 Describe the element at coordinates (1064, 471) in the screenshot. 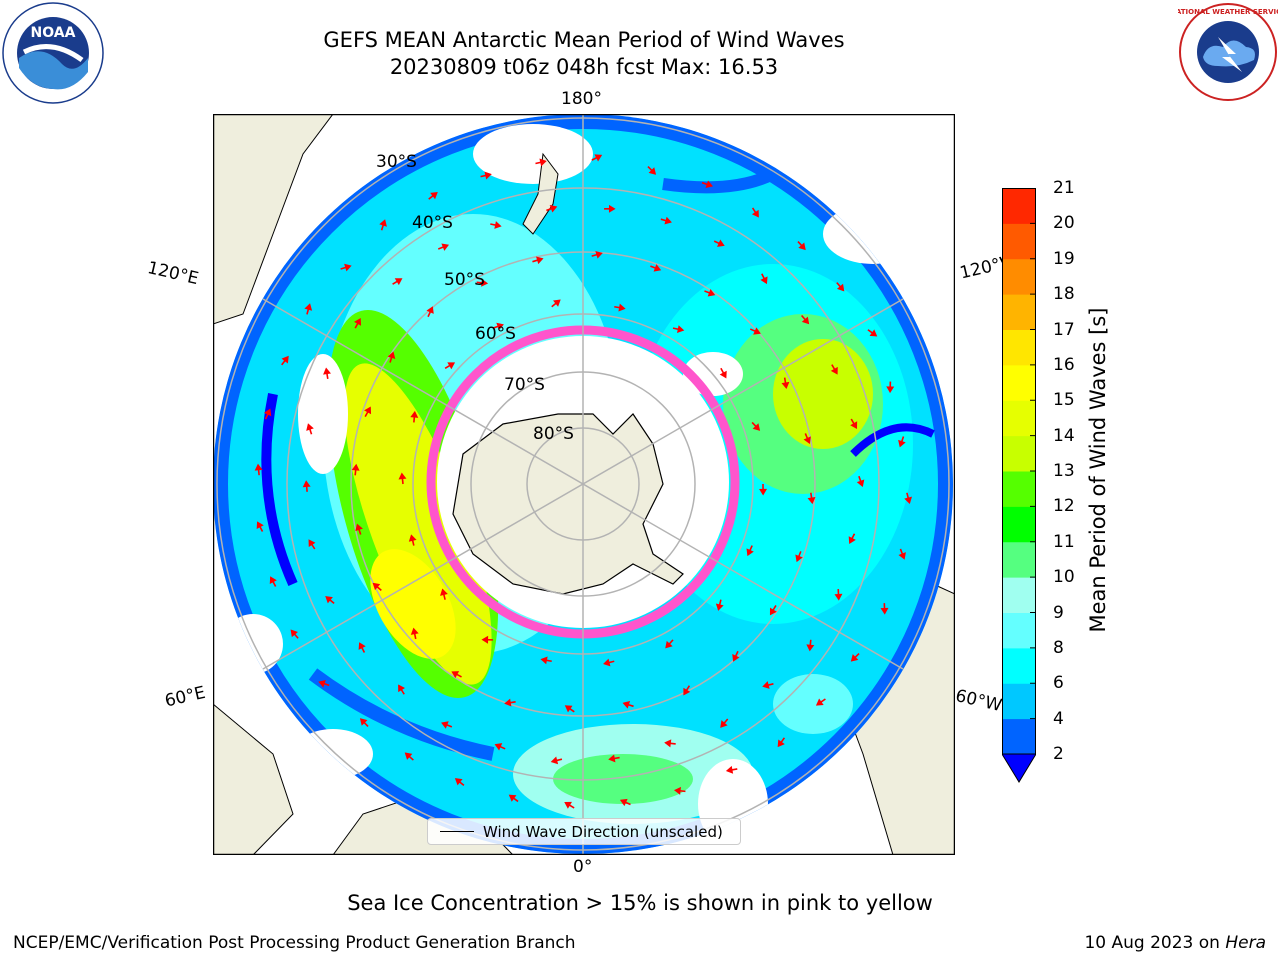

I see `colorbar-tick-label: 13` at that location.